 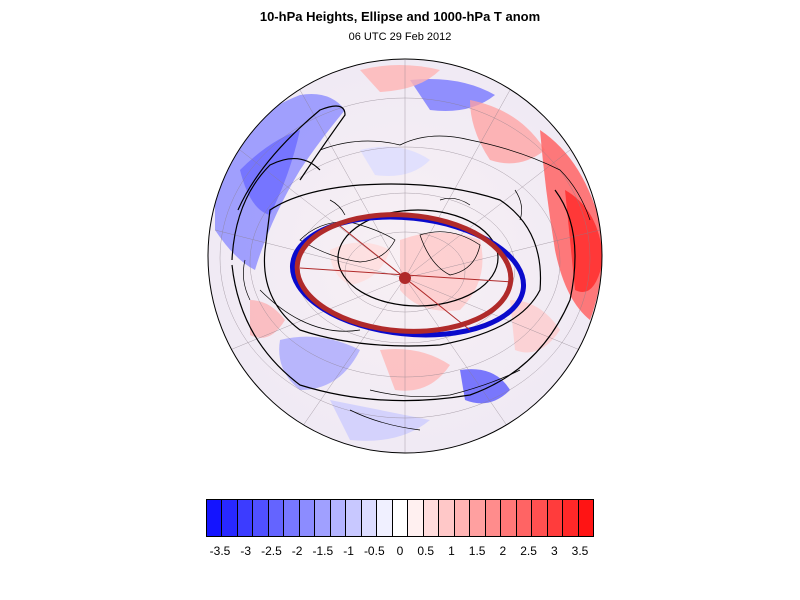 What do you see at coordinates (580, 551) in the screenshot?
I see `colorbar-tick-label: 3.5` at bounding box center [580, 551].